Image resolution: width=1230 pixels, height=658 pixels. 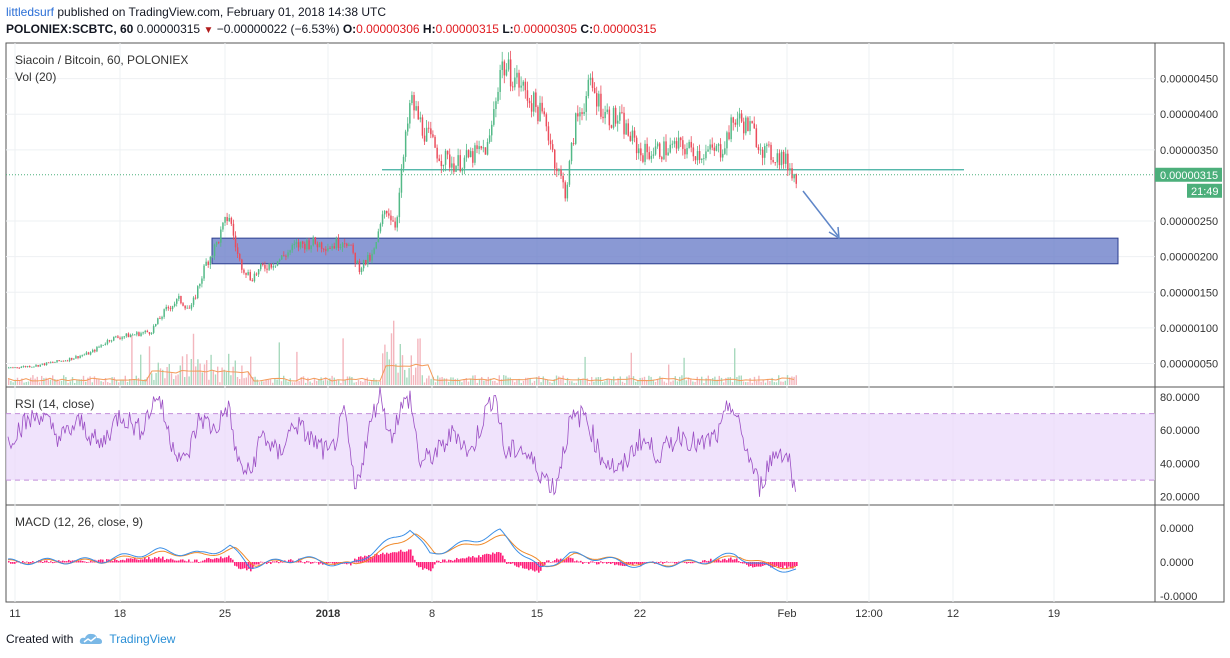 I want to click on rsi-title: RSI (14, close), so click(x=55, y=404).